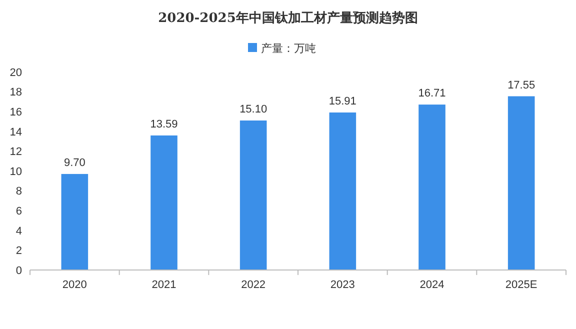 This screenshot has width=576, height=329. I want to click on x-tick-label: 2021, so click(164, 285).